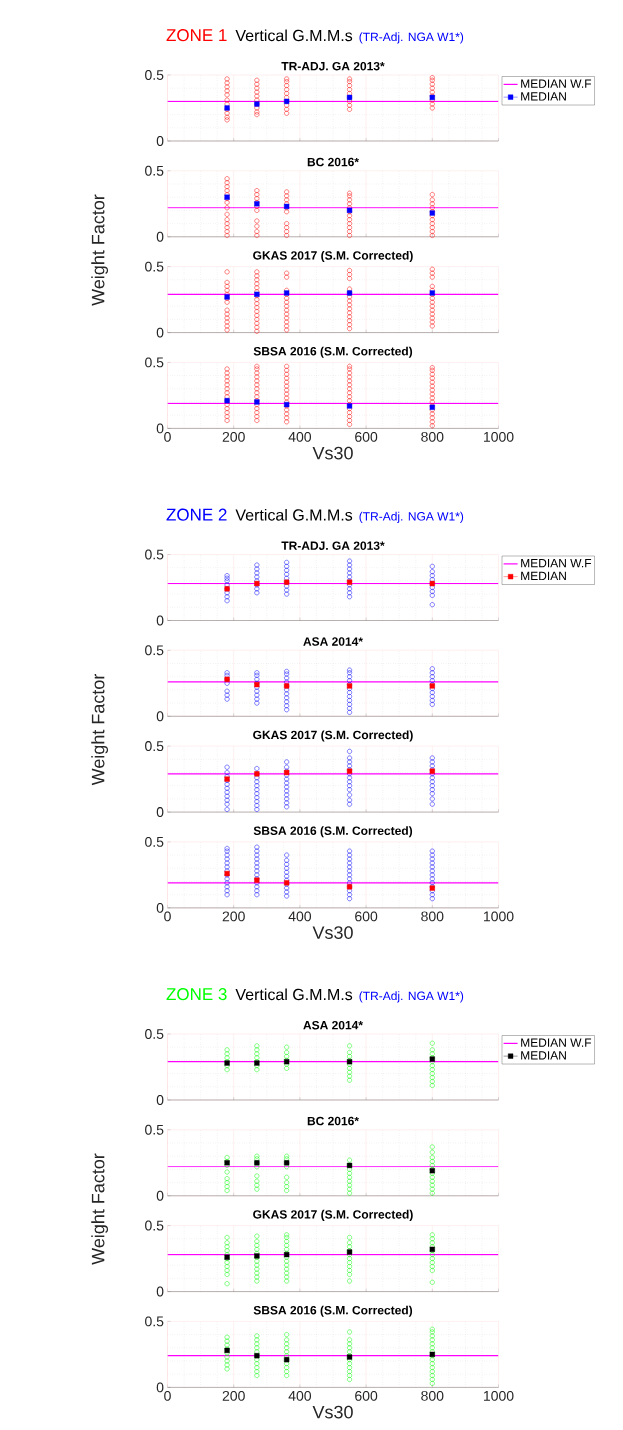 This screenshot has height=1430, width=623. Describe the element at coordinates (556, 563) in the screenshot. I see `legend-label: MEDIAN W.F` at that location.